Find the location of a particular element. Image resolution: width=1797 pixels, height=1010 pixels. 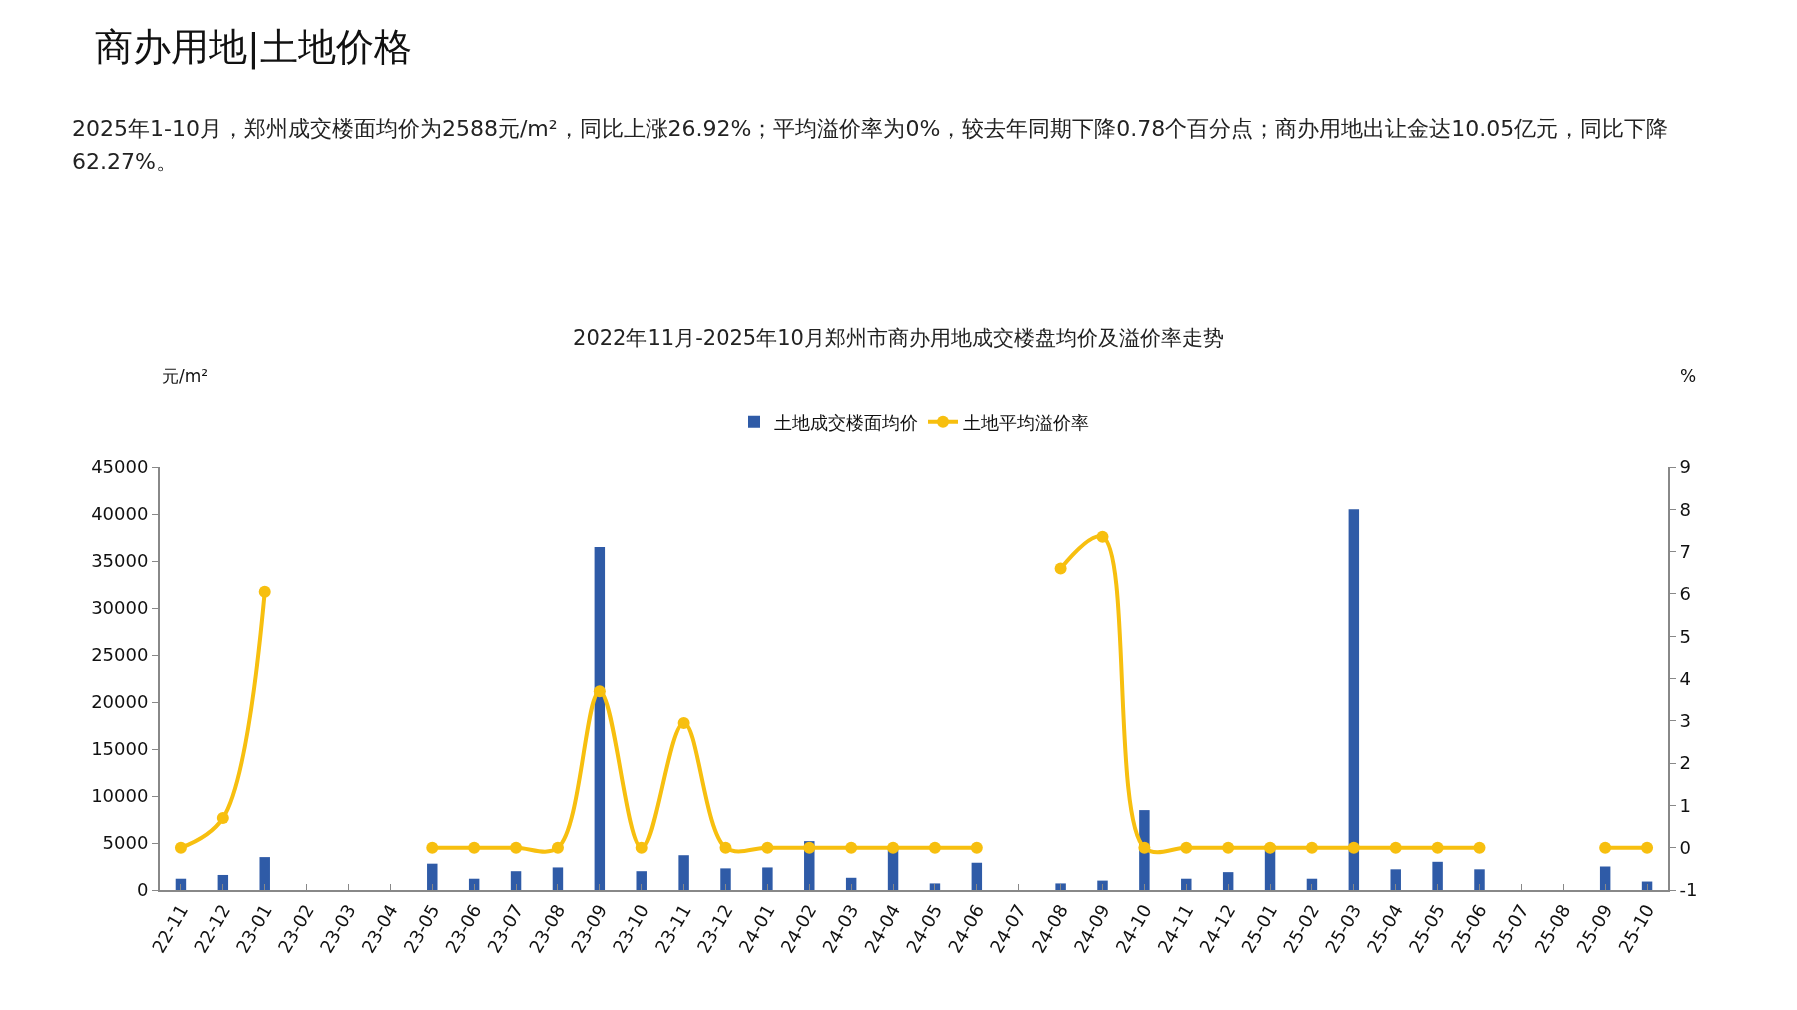

y-tick-label: 5000 is located at coordinates (125, 843).